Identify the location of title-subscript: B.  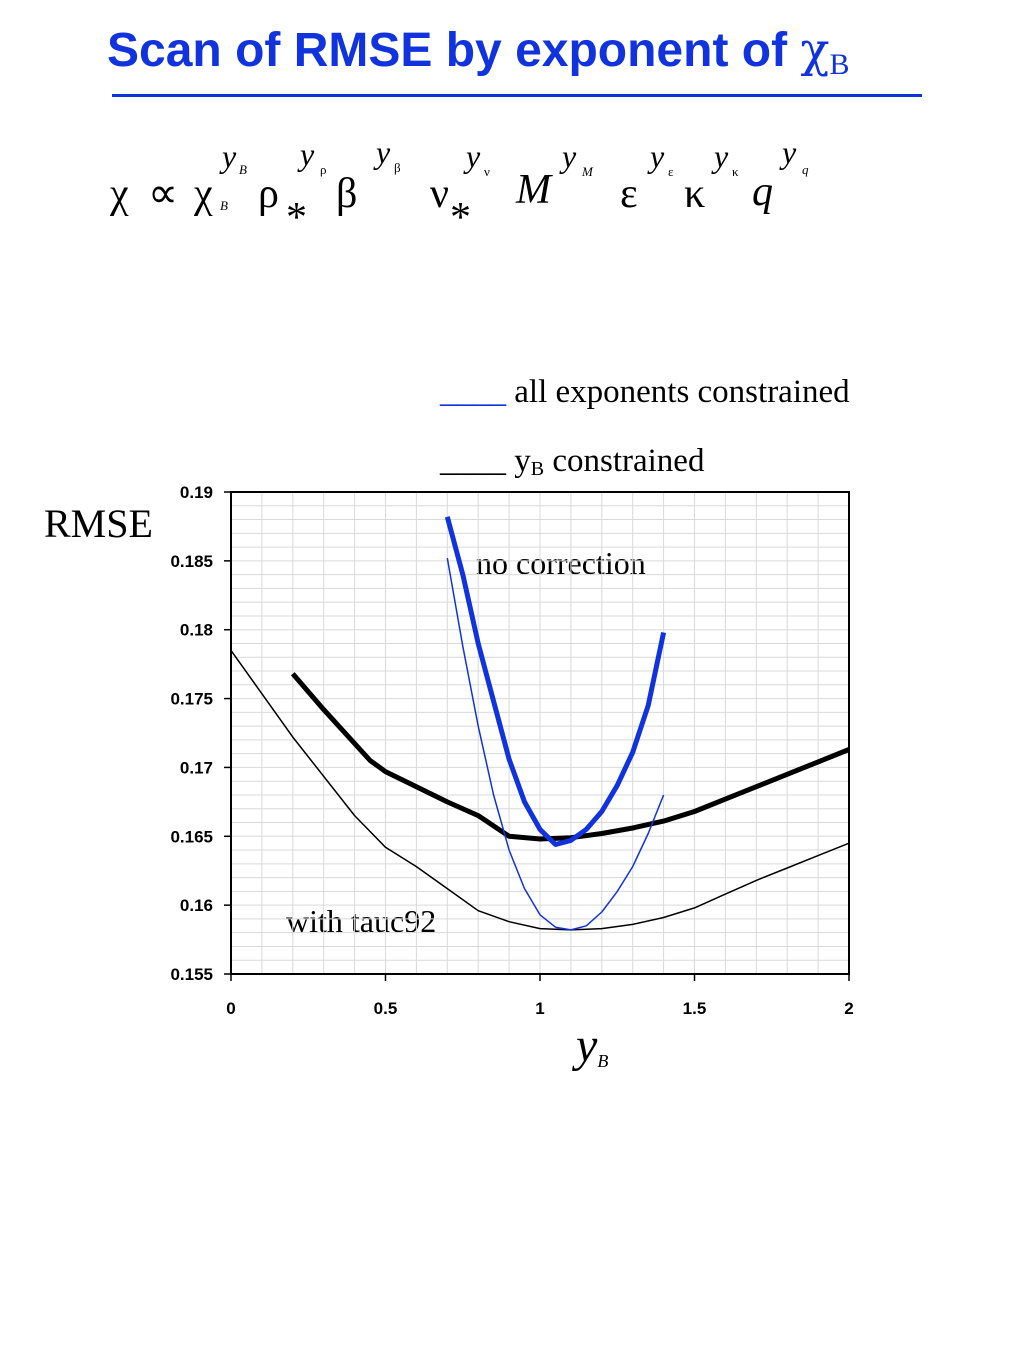
(839, 64).